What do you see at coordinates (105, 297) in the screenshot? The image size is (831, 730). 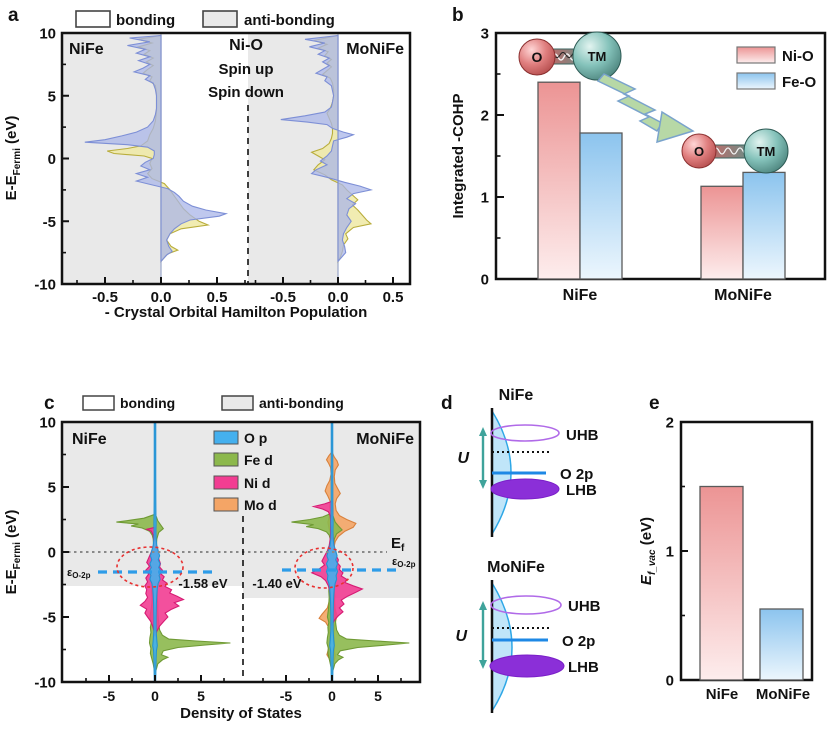 I see `x-tick-label: -0.5` at bounding box center [105, 297].